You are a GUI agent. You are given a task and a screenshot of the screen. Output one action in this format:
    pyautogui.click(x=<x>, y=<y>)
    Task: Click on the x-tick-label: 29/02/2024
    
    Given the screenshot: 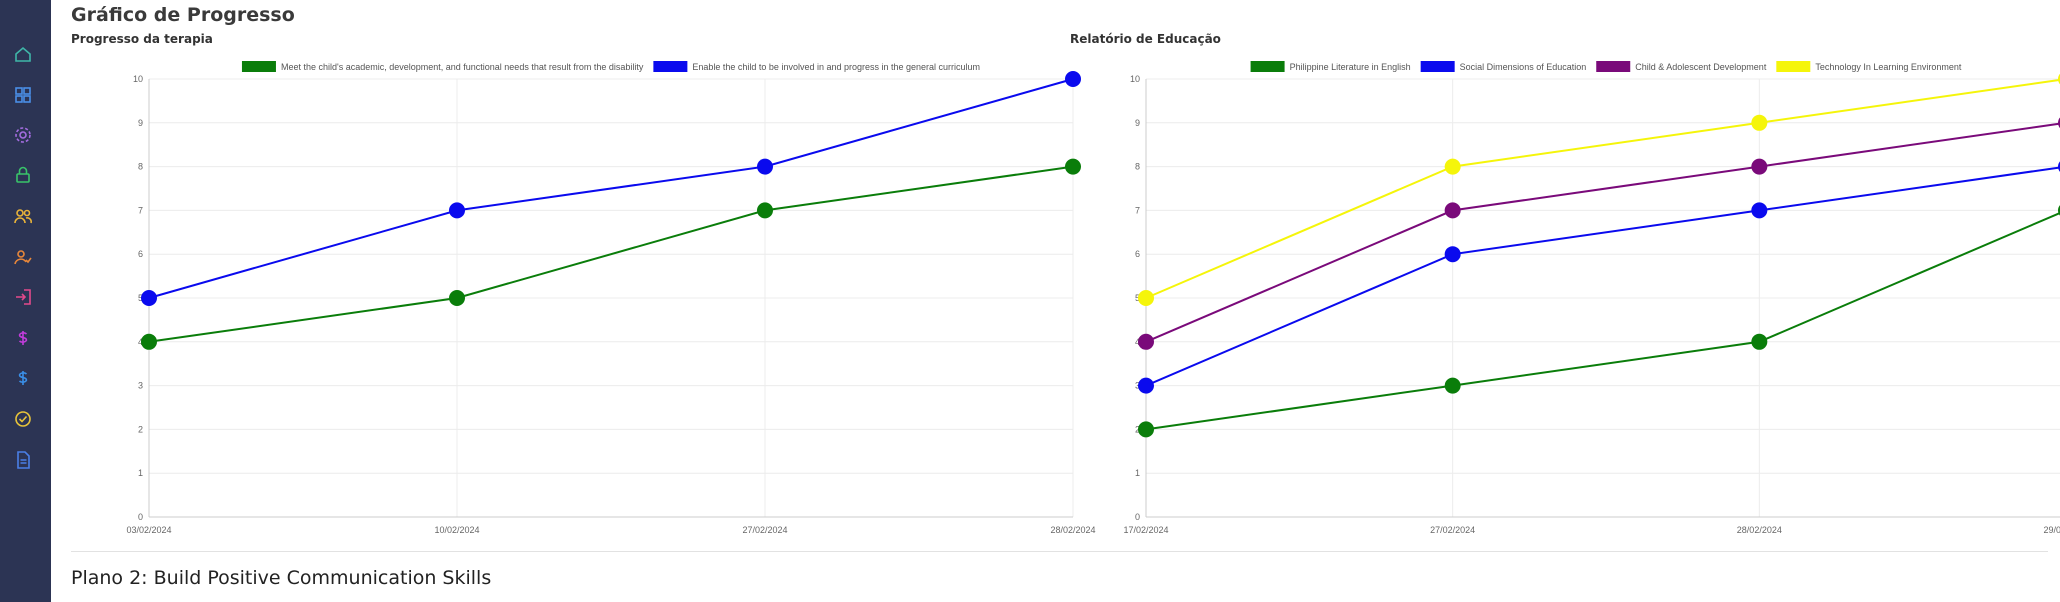 What is the action you would take?
    pyautogui.click(x=2051, y=530)
    